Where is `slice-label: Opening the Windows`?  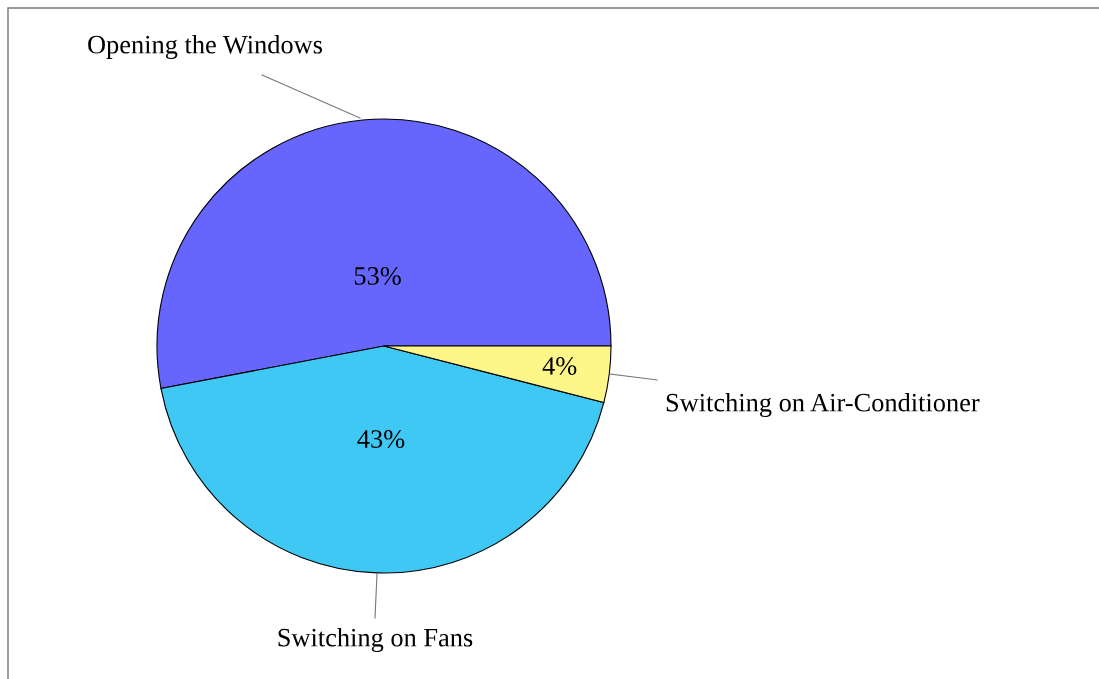 slice-label: Opening the Windows is located at coordinates (205, 47).